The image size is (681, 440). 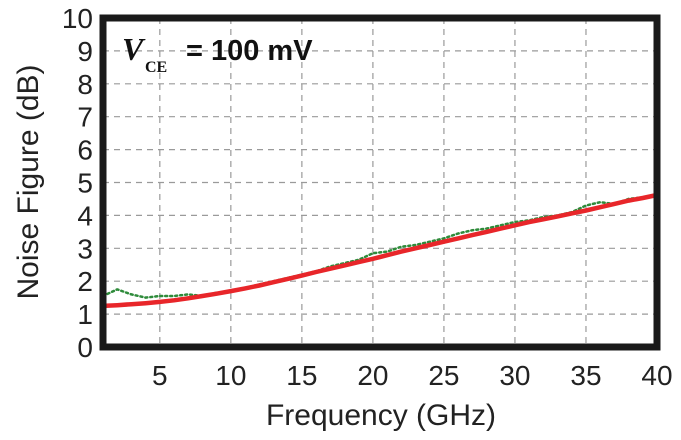 What do you see at coordinates (160, 375) in the screenshot?
I see `x-tick-label: 5` at bounding box center [160, 375].